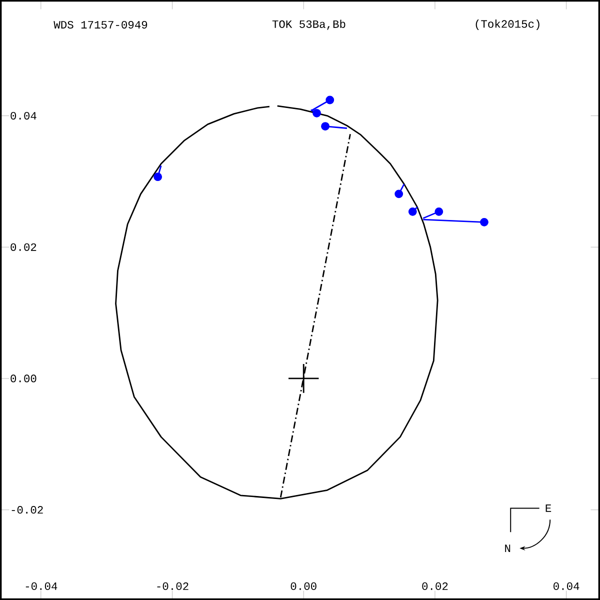  What do you see at coordinates (172, 586) in the screenshot?
I see `x-tick-label: -0.02` at bounding box center [172, 586].